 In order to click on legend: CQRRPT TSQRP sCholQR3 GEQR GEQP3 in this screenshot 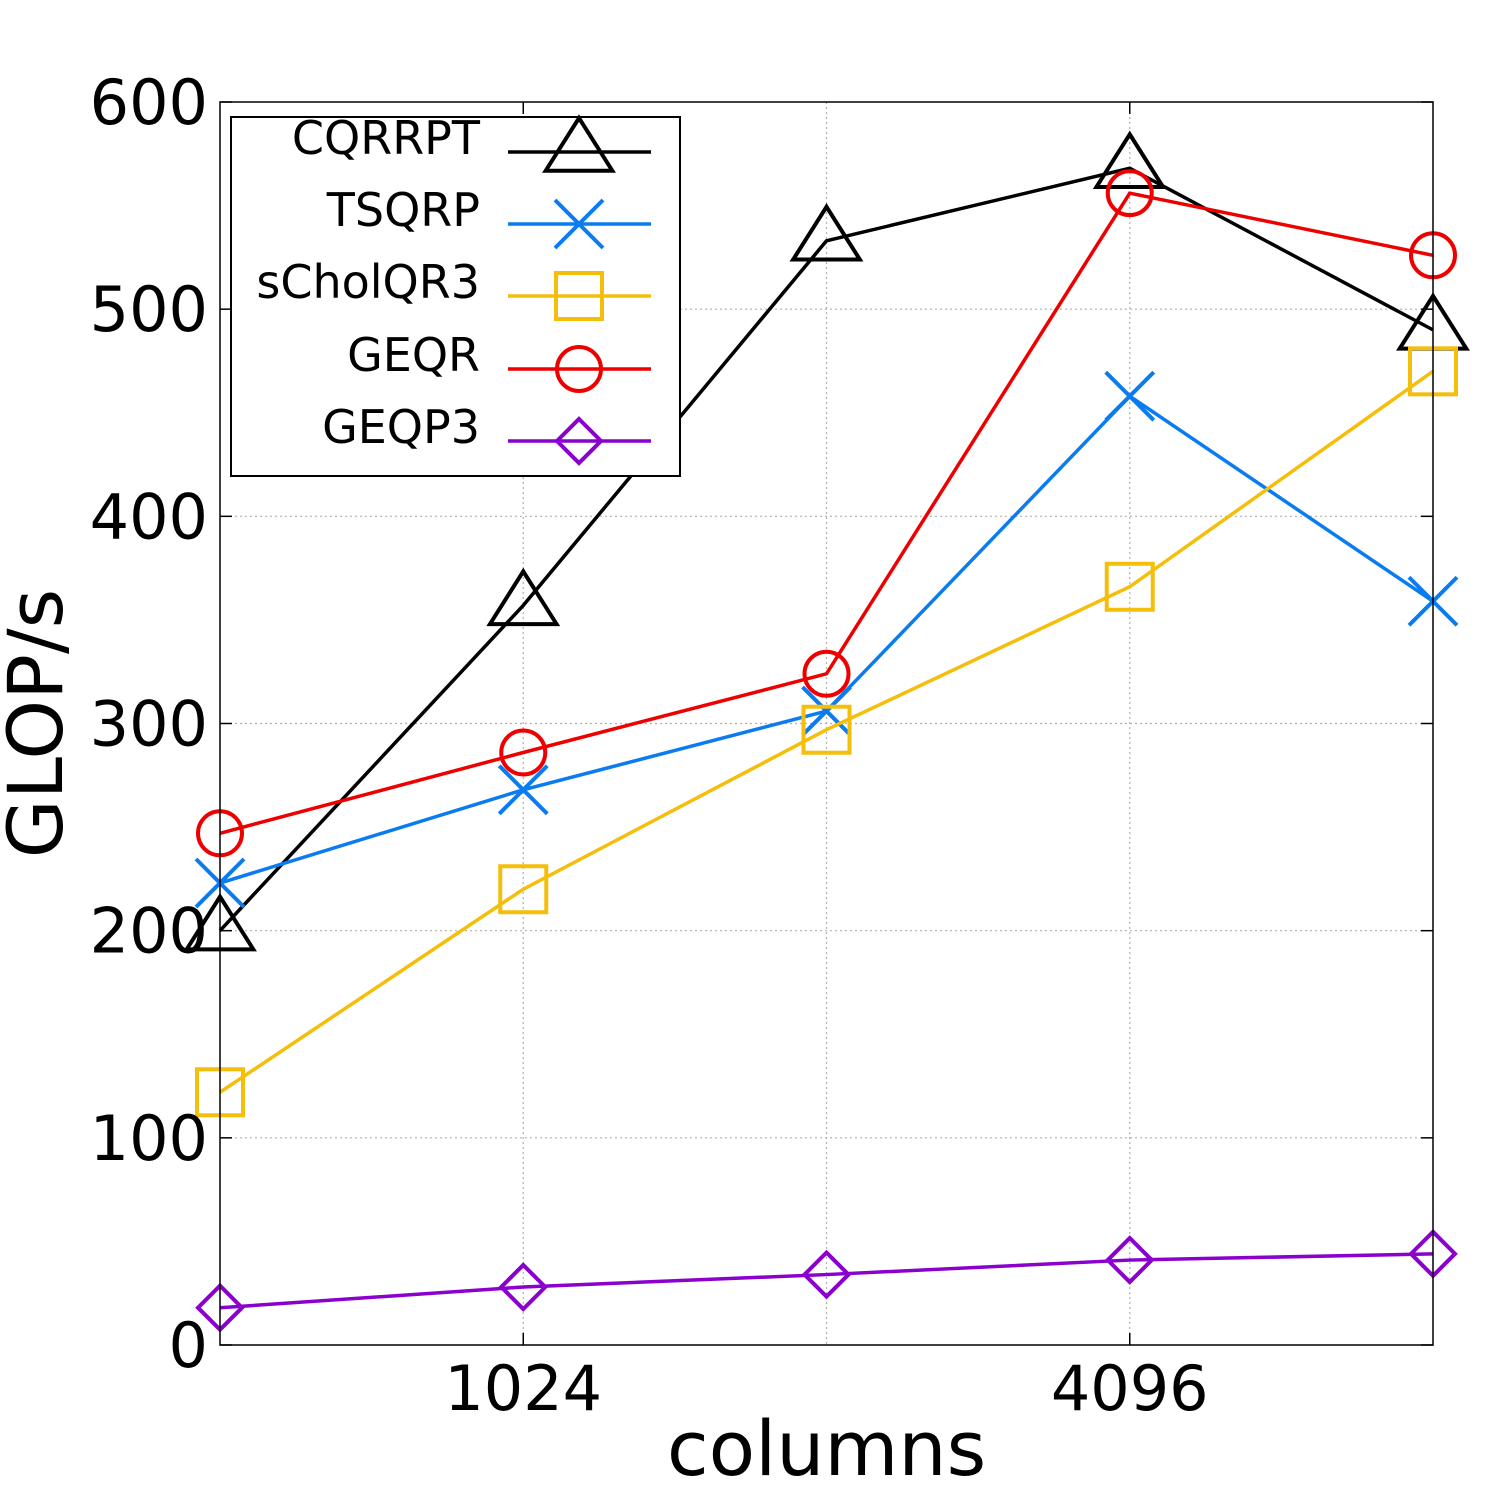, I will do `click(455, 294)`.